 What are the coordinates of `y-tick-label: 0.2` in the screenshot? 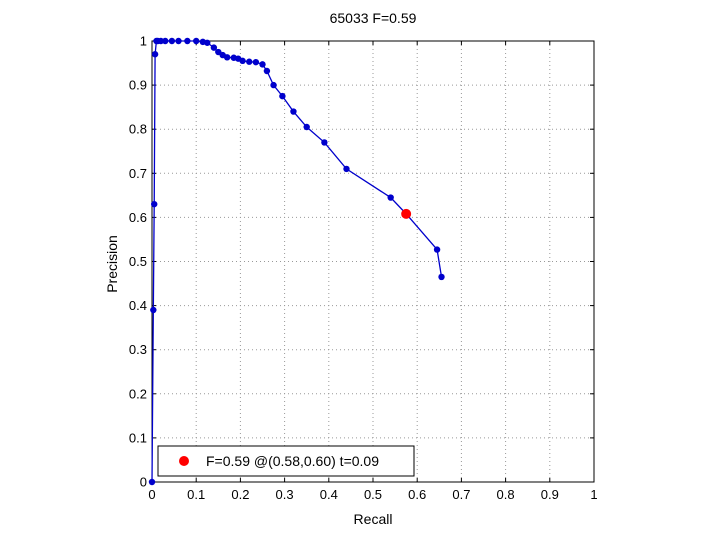 It's located at (138, 393).